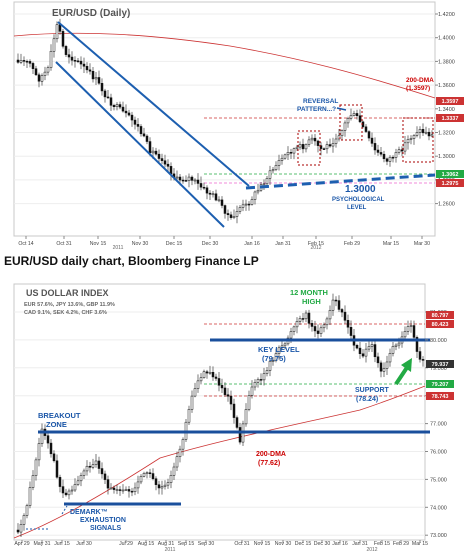  Describe the element at coordinates (283, 544) in the screenshot. I see `x-tick-label: Nov 30` at that location.